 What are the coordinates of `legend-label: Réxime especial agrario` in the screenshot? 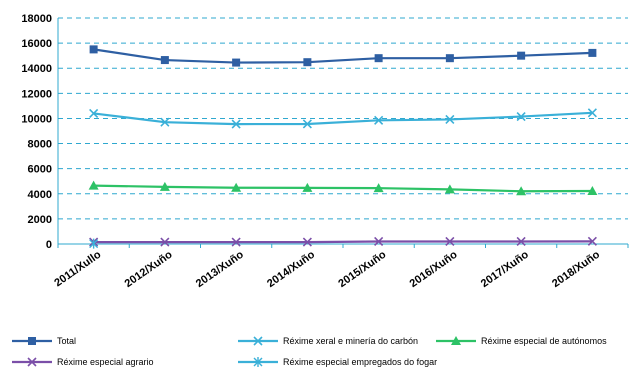 It's located at (105, 362).